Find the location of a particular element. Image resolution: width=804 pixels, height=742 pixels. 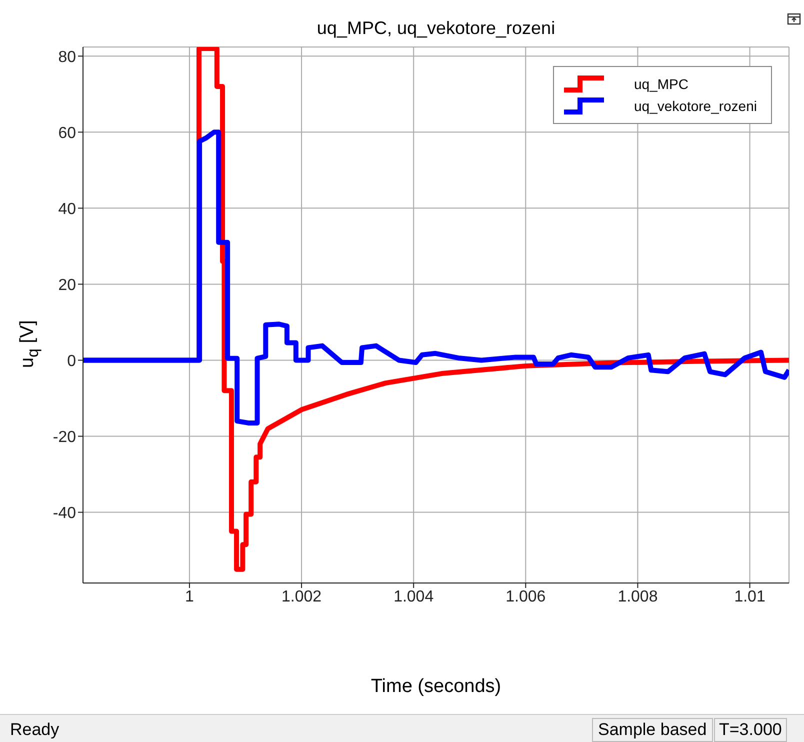

text: Sample based is located at coordinates (652, 730).